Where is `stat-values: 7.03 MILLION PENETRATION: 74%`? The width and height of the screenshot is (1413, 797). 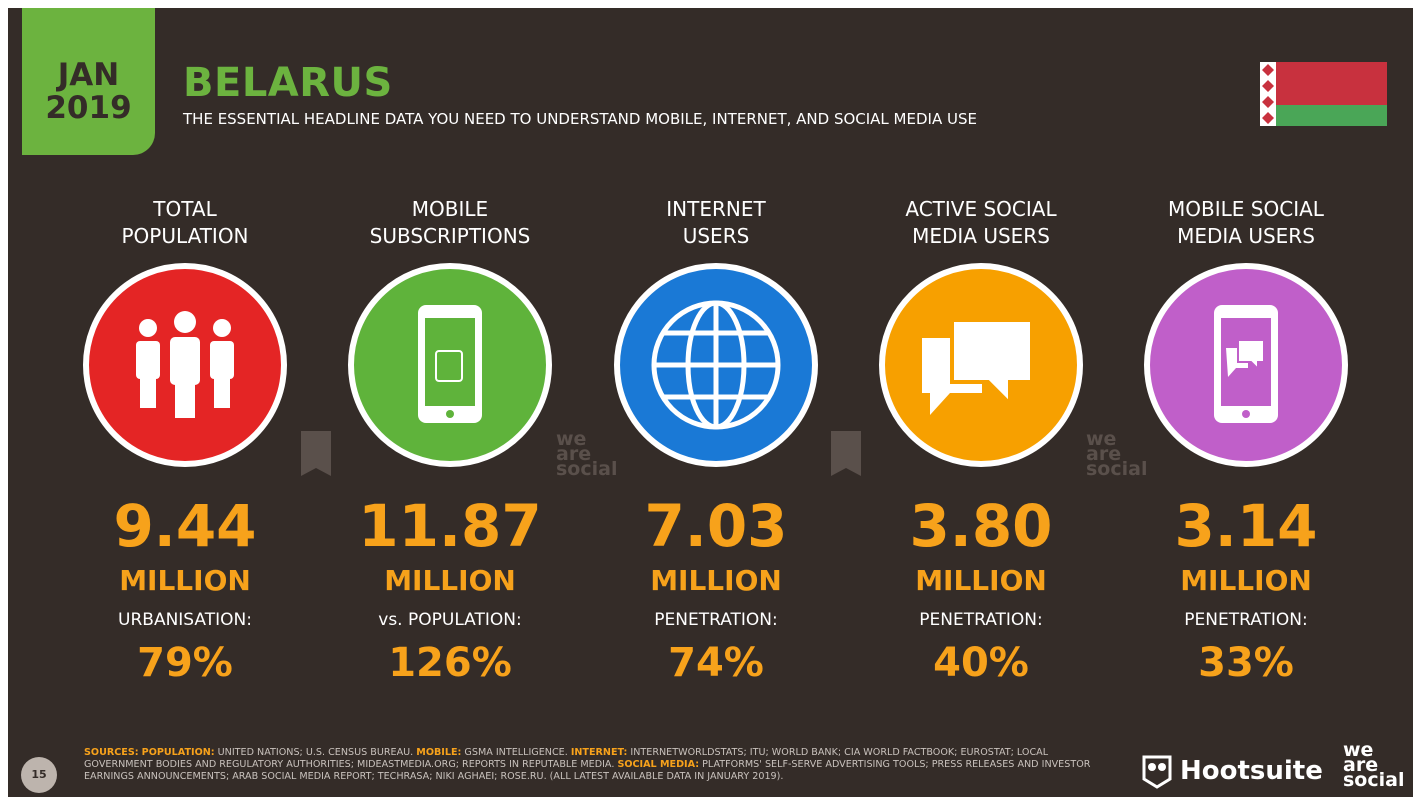
stat-values: 7.03 MILLION PENETRATION: 74% is located at coordinates (716, 589).